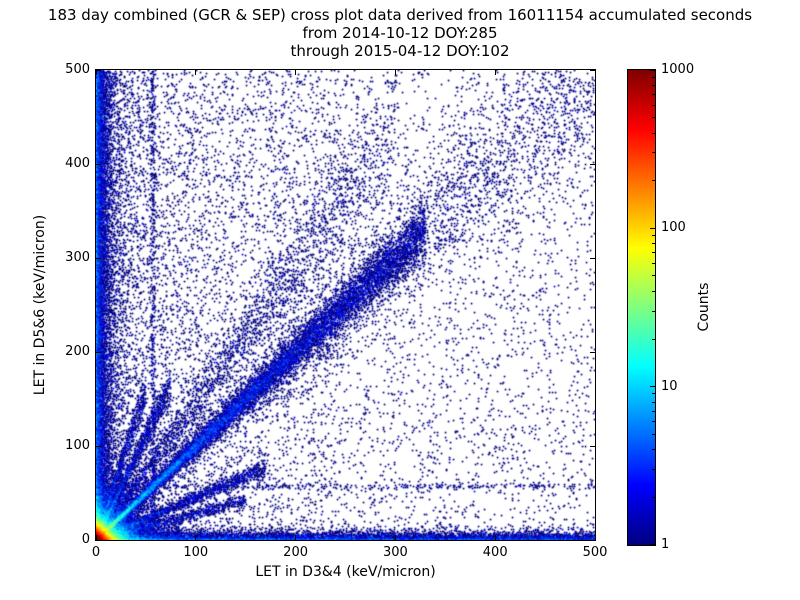  I want to click on x-tick-label: 200, so click(296, 552).